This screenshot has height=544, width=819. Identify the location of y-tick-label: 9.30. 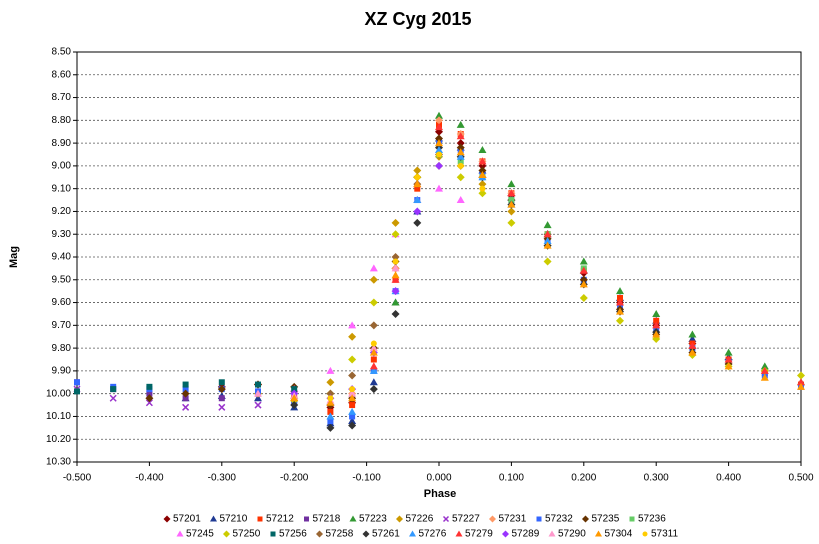
(62, 234).